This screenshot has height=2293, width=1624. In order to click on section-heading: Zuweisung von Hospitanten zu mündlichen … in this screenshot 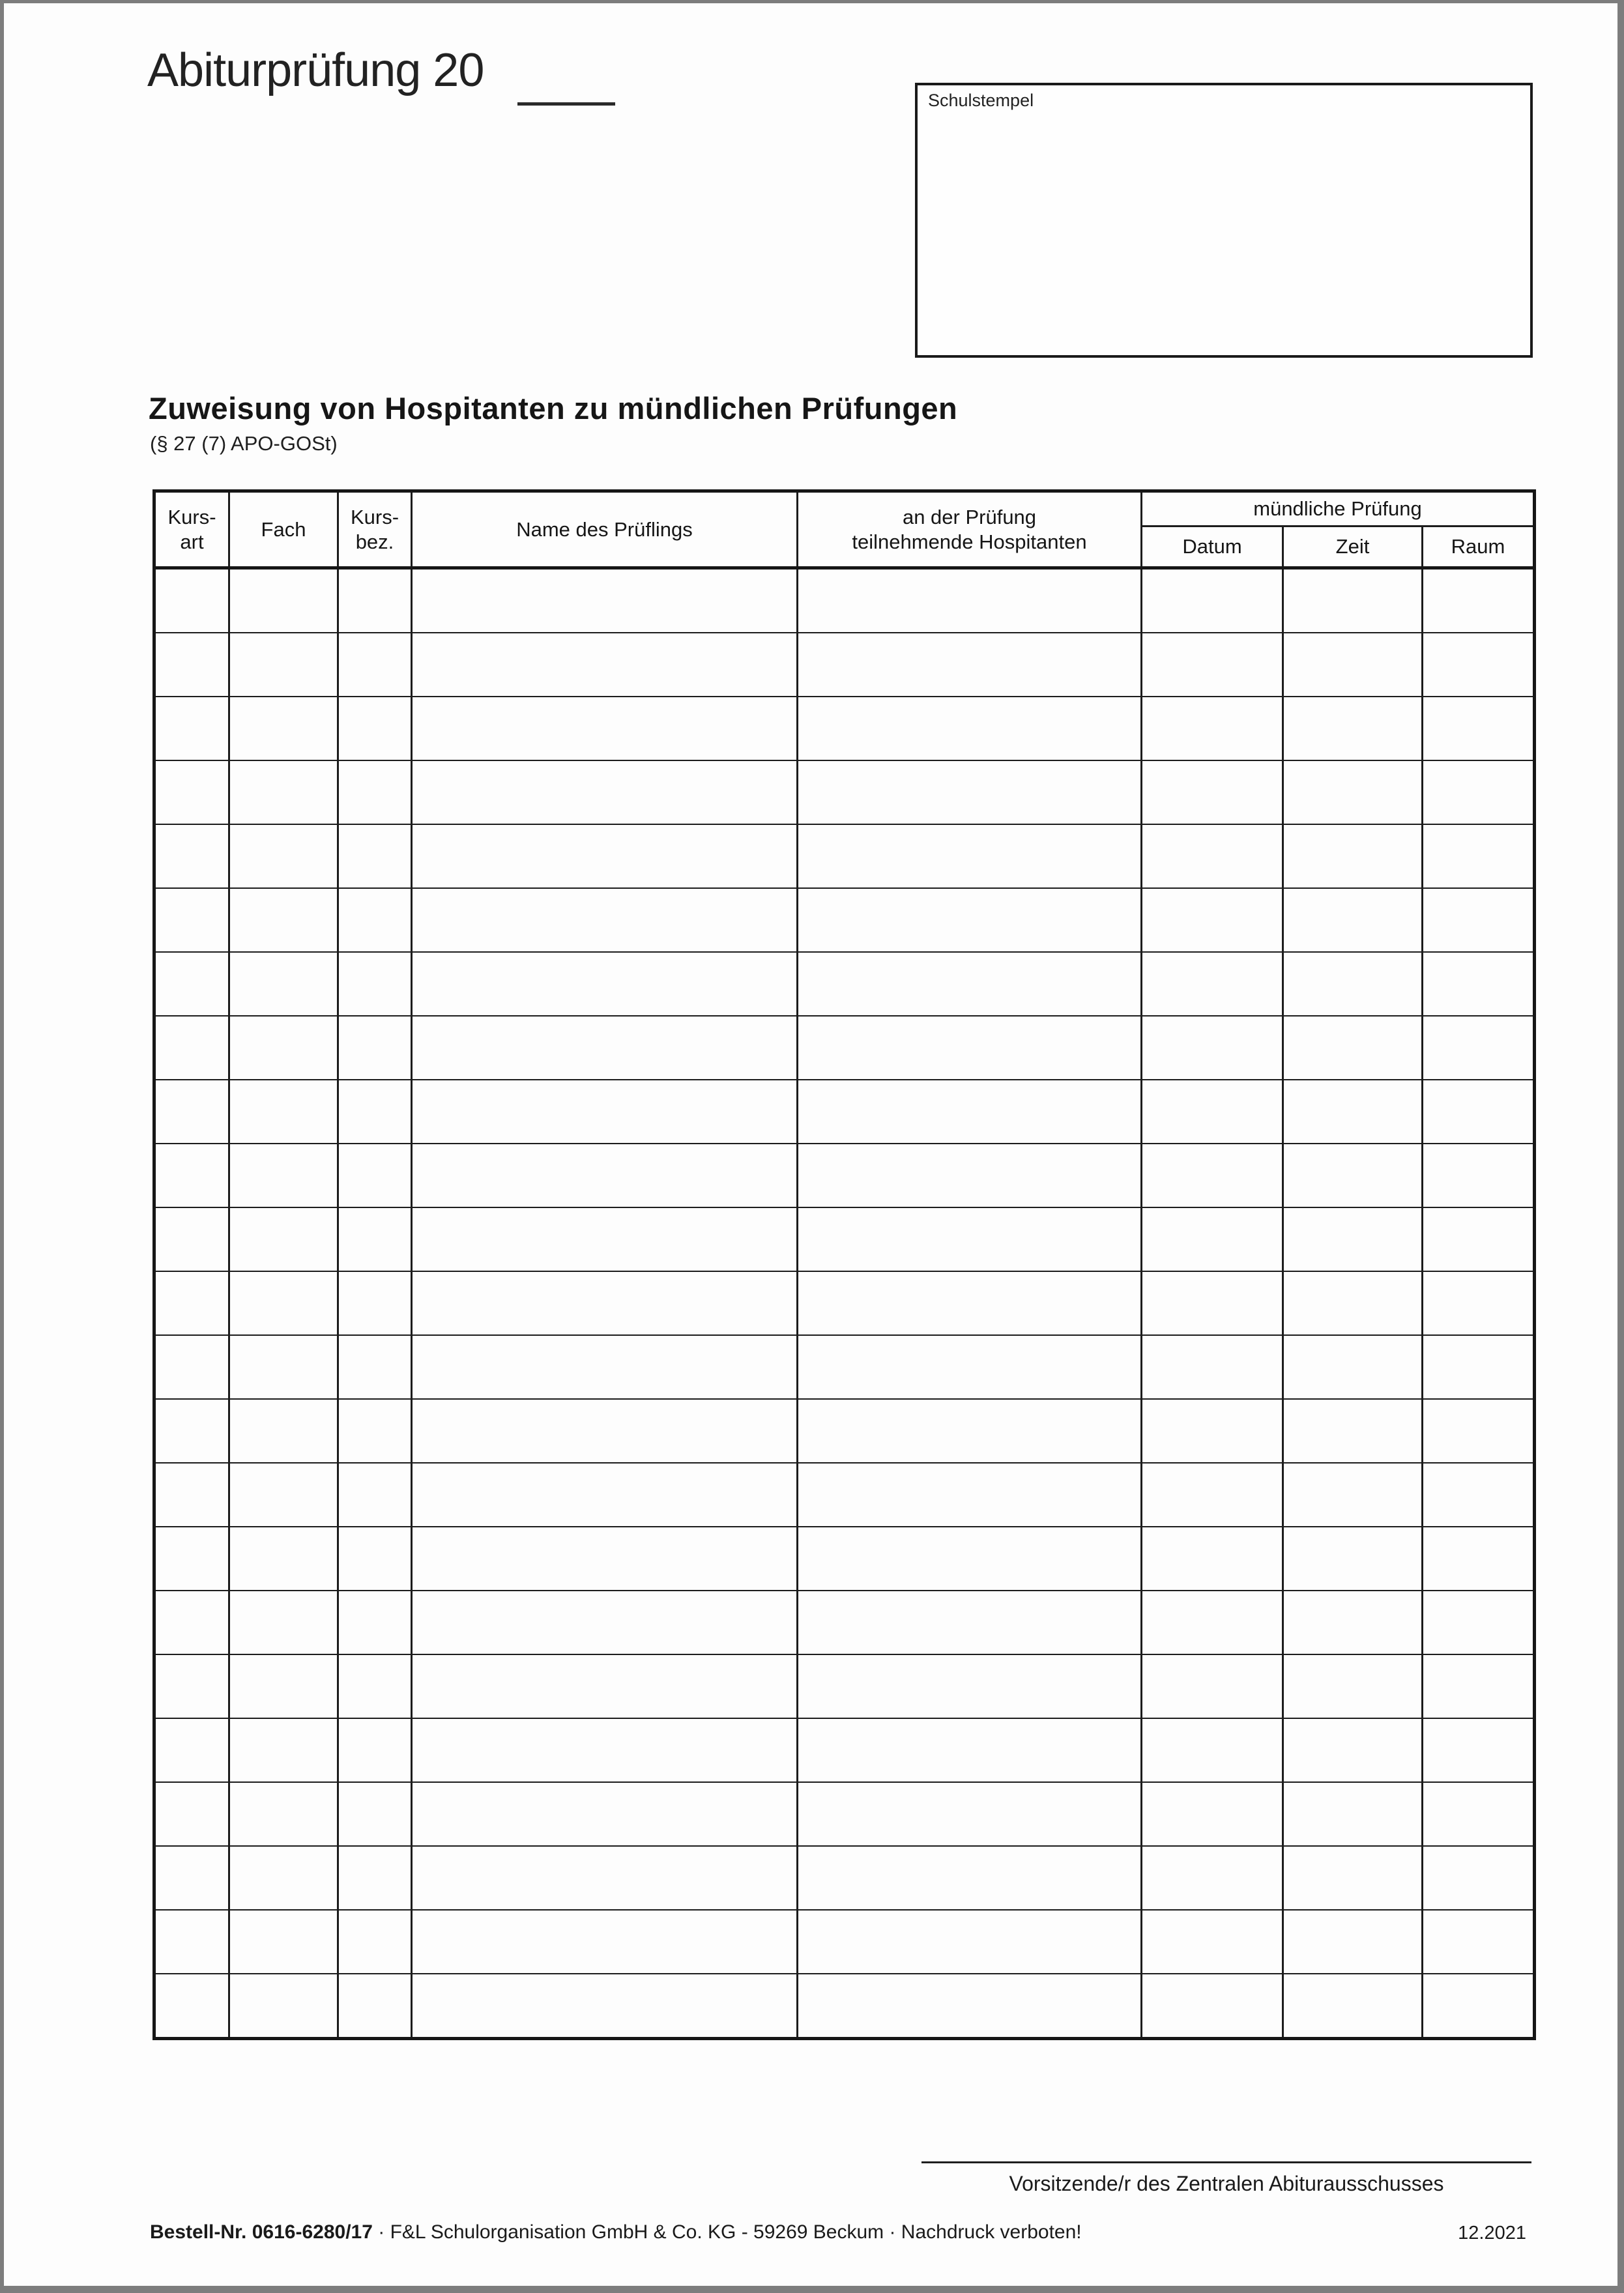, I will do `click(553, 408)`.